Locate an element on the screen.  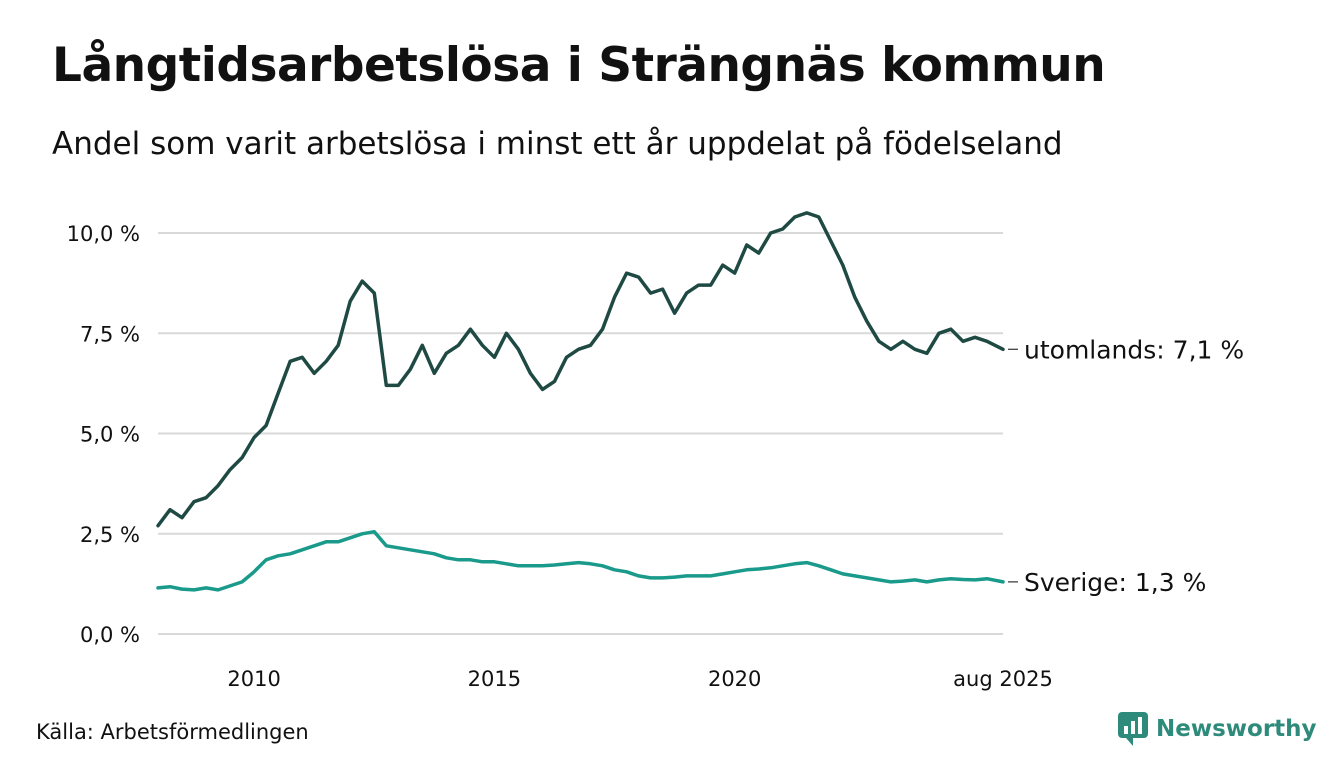
y-axis-tick-labels: 0,0 % 2,5 % 5,0 % 7,5 % 10,0 % is located at coordinates (103, 434).